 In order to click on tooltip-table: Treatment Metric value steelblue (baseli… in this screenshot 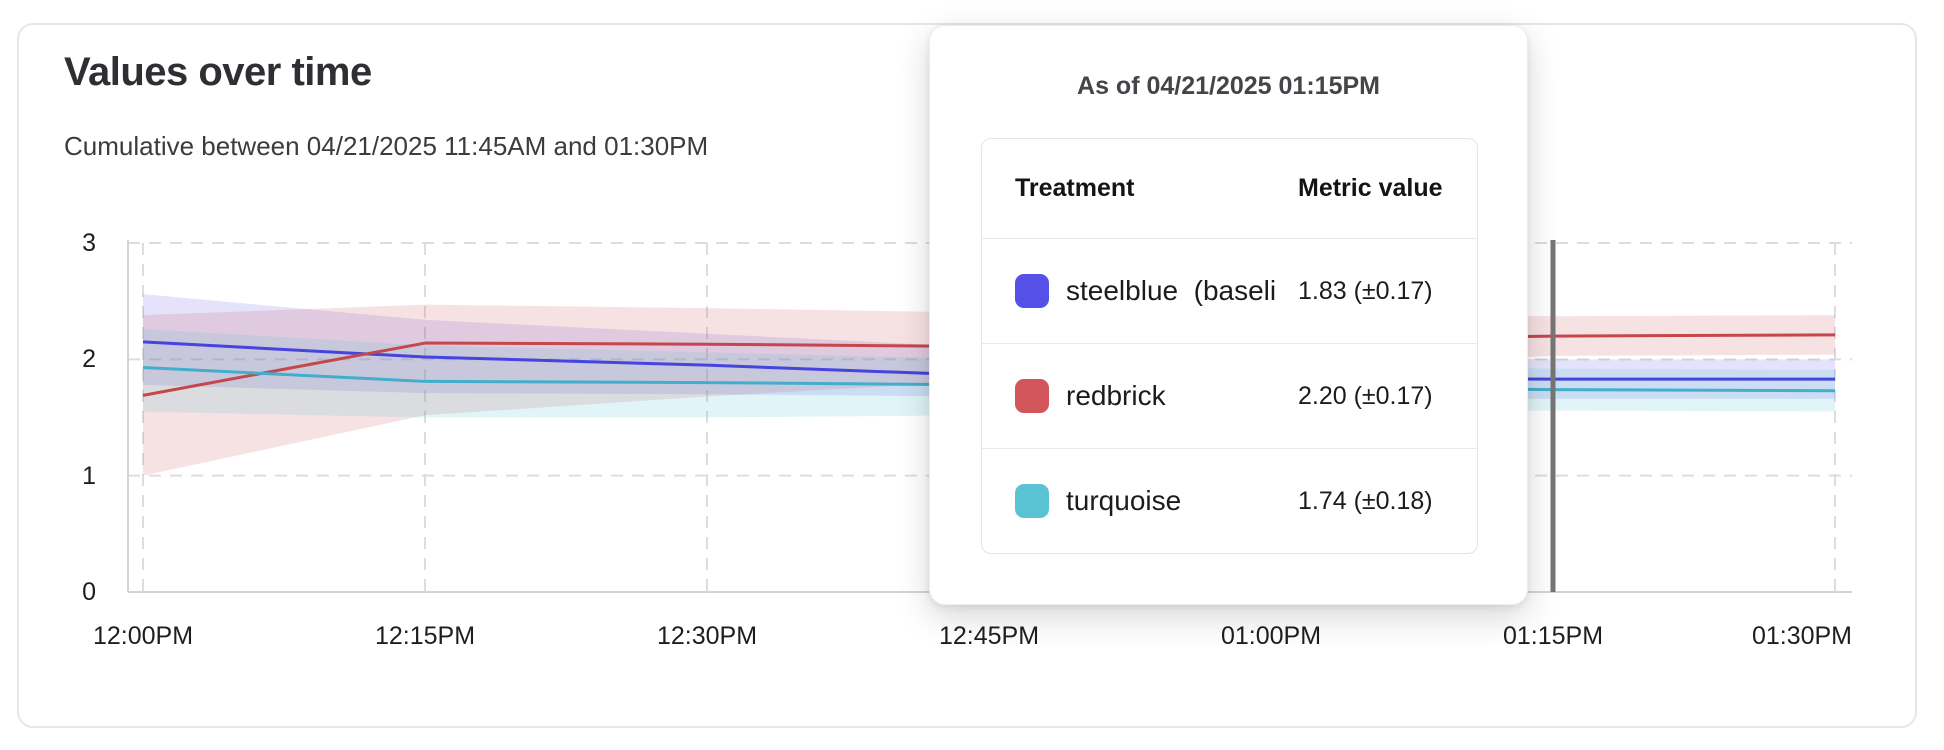, I will do `click(1229, 346)`.